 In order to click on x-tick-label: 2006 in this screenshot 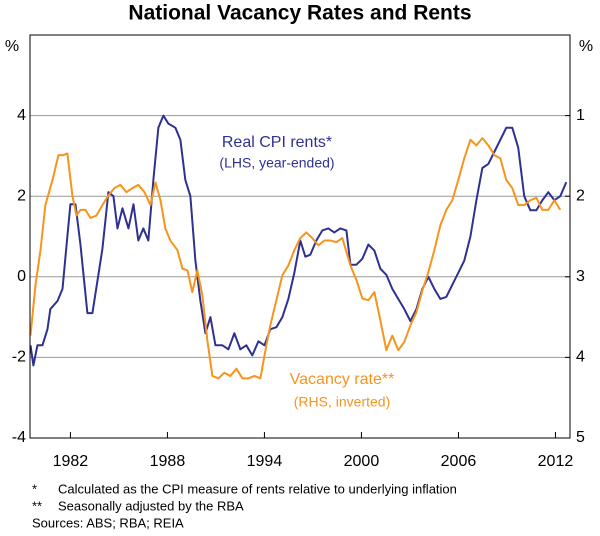, I will do `click(459, 461)`.